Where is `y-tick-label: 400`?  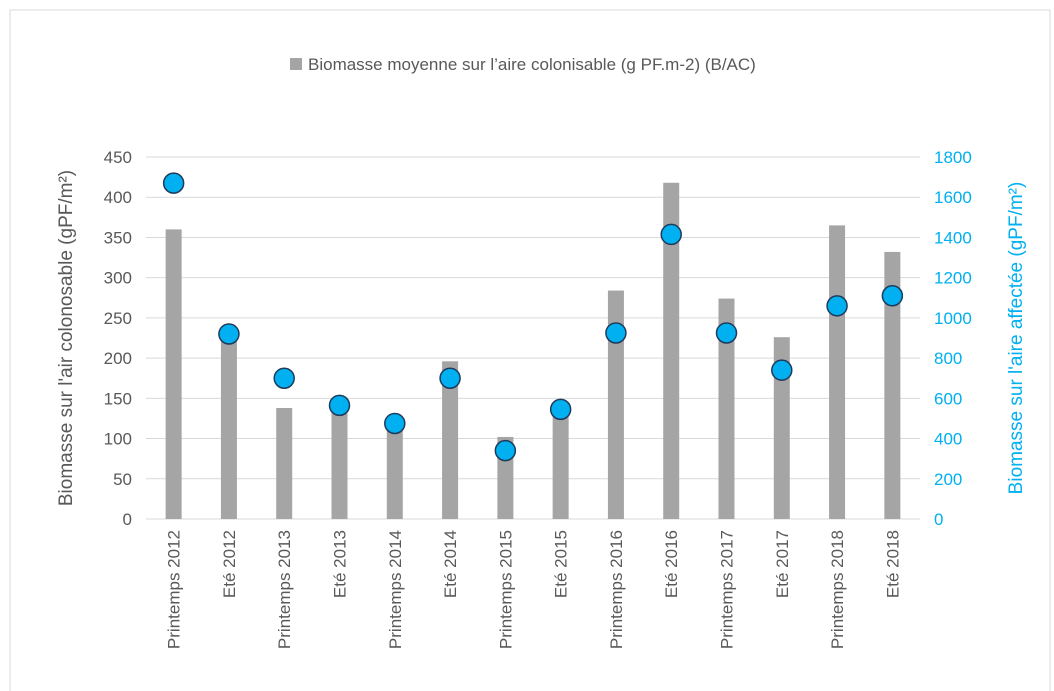 y-tick-label: 400 is located at coordinates (118, 197).